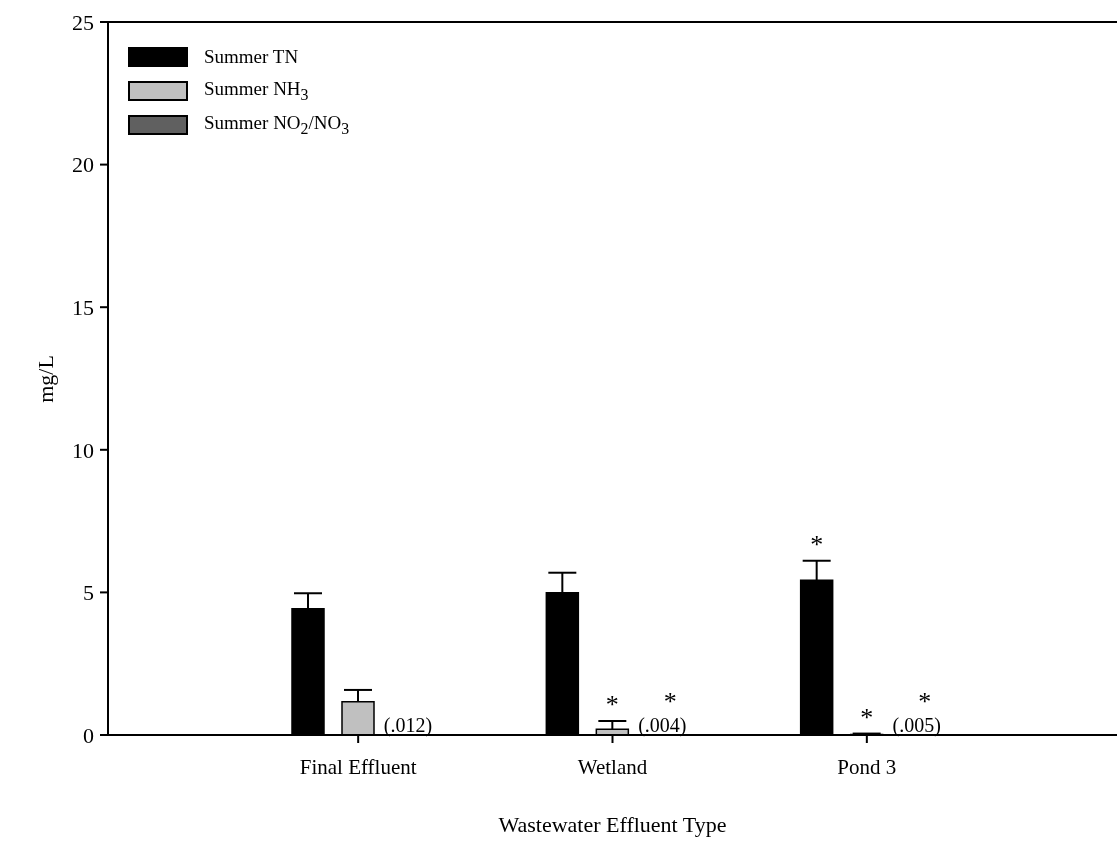 The height and width of the screenshot is (846, 1117). What do you see at coordinates (83, 22) in the screenshot?
I see `y-tick-label: 25` at bounding box center [83, 22].